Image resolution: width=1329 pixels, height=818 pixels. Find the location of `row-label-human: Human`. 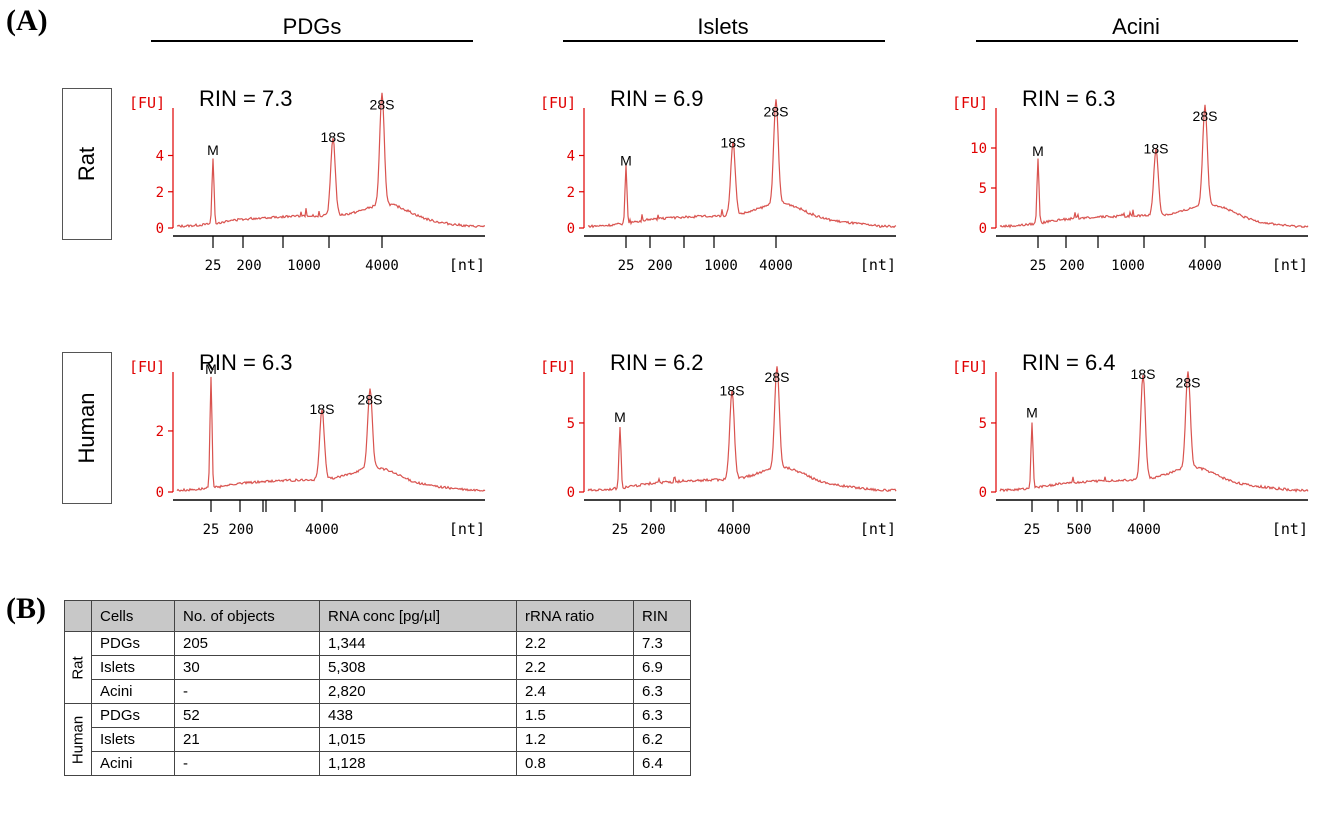

row-label-human: Human is located at coordinates (87, 428).